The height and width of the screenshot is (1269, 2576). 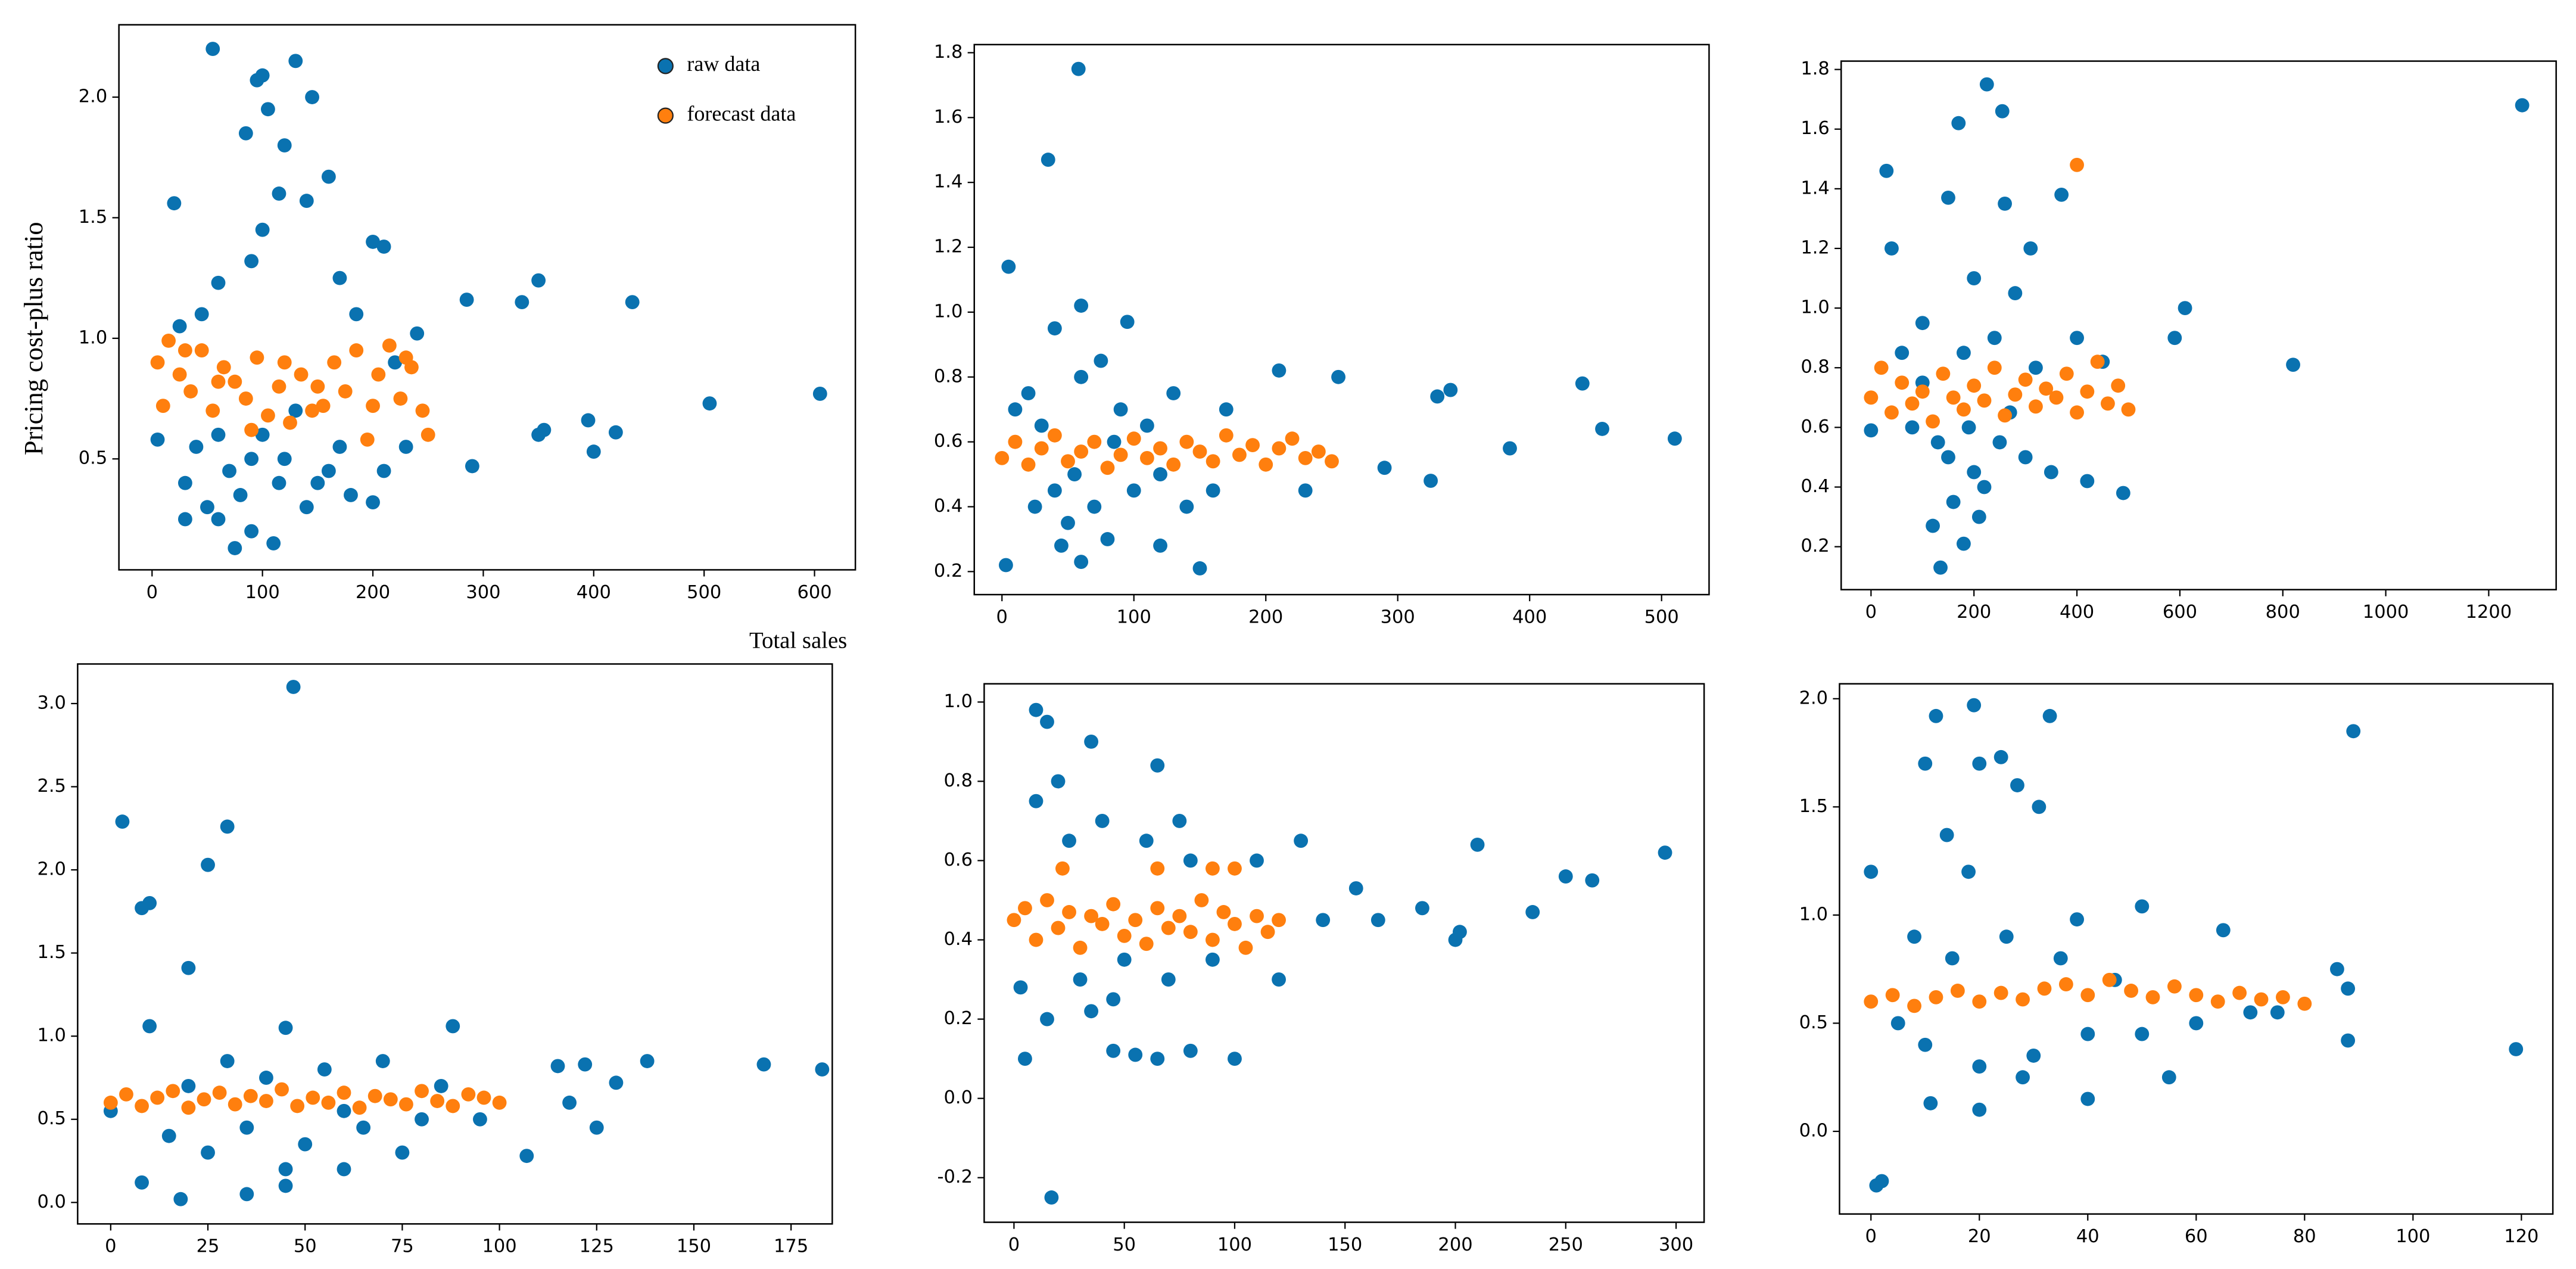 I want to click on x-tick-label: 150, so click(x=1345, y=1244).